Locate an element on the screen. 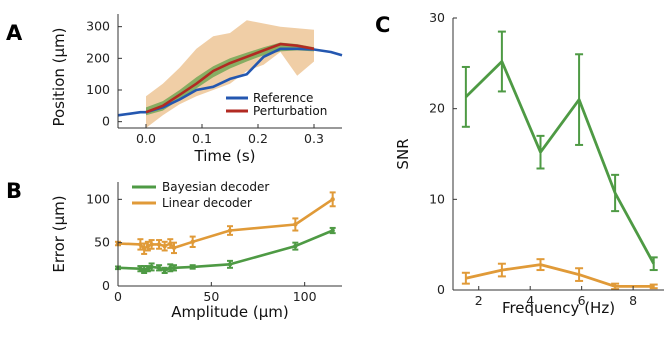  y-axis-label: Error (μm) is located at coordinates (59, 233).